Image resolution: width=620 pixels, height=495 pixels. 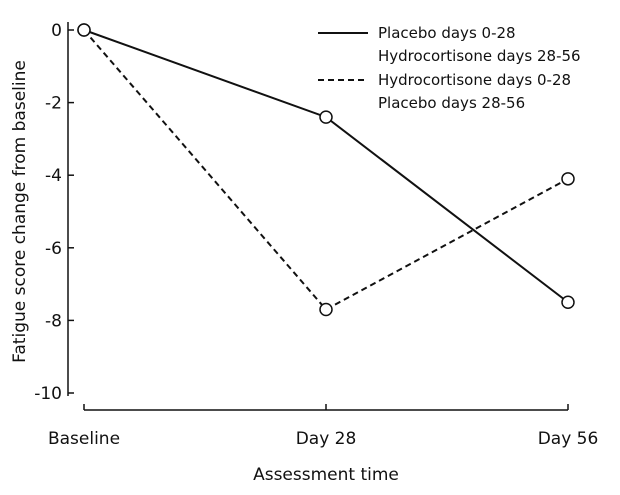 I want to click on legend-entry-0-line1: Placebo days 0-28, so click(x=447, y=33).